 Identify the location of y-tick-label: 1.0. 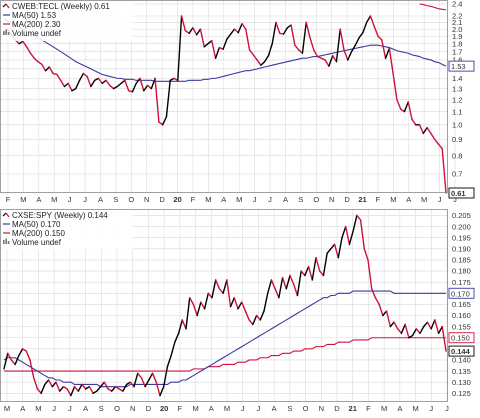
(457, 124).